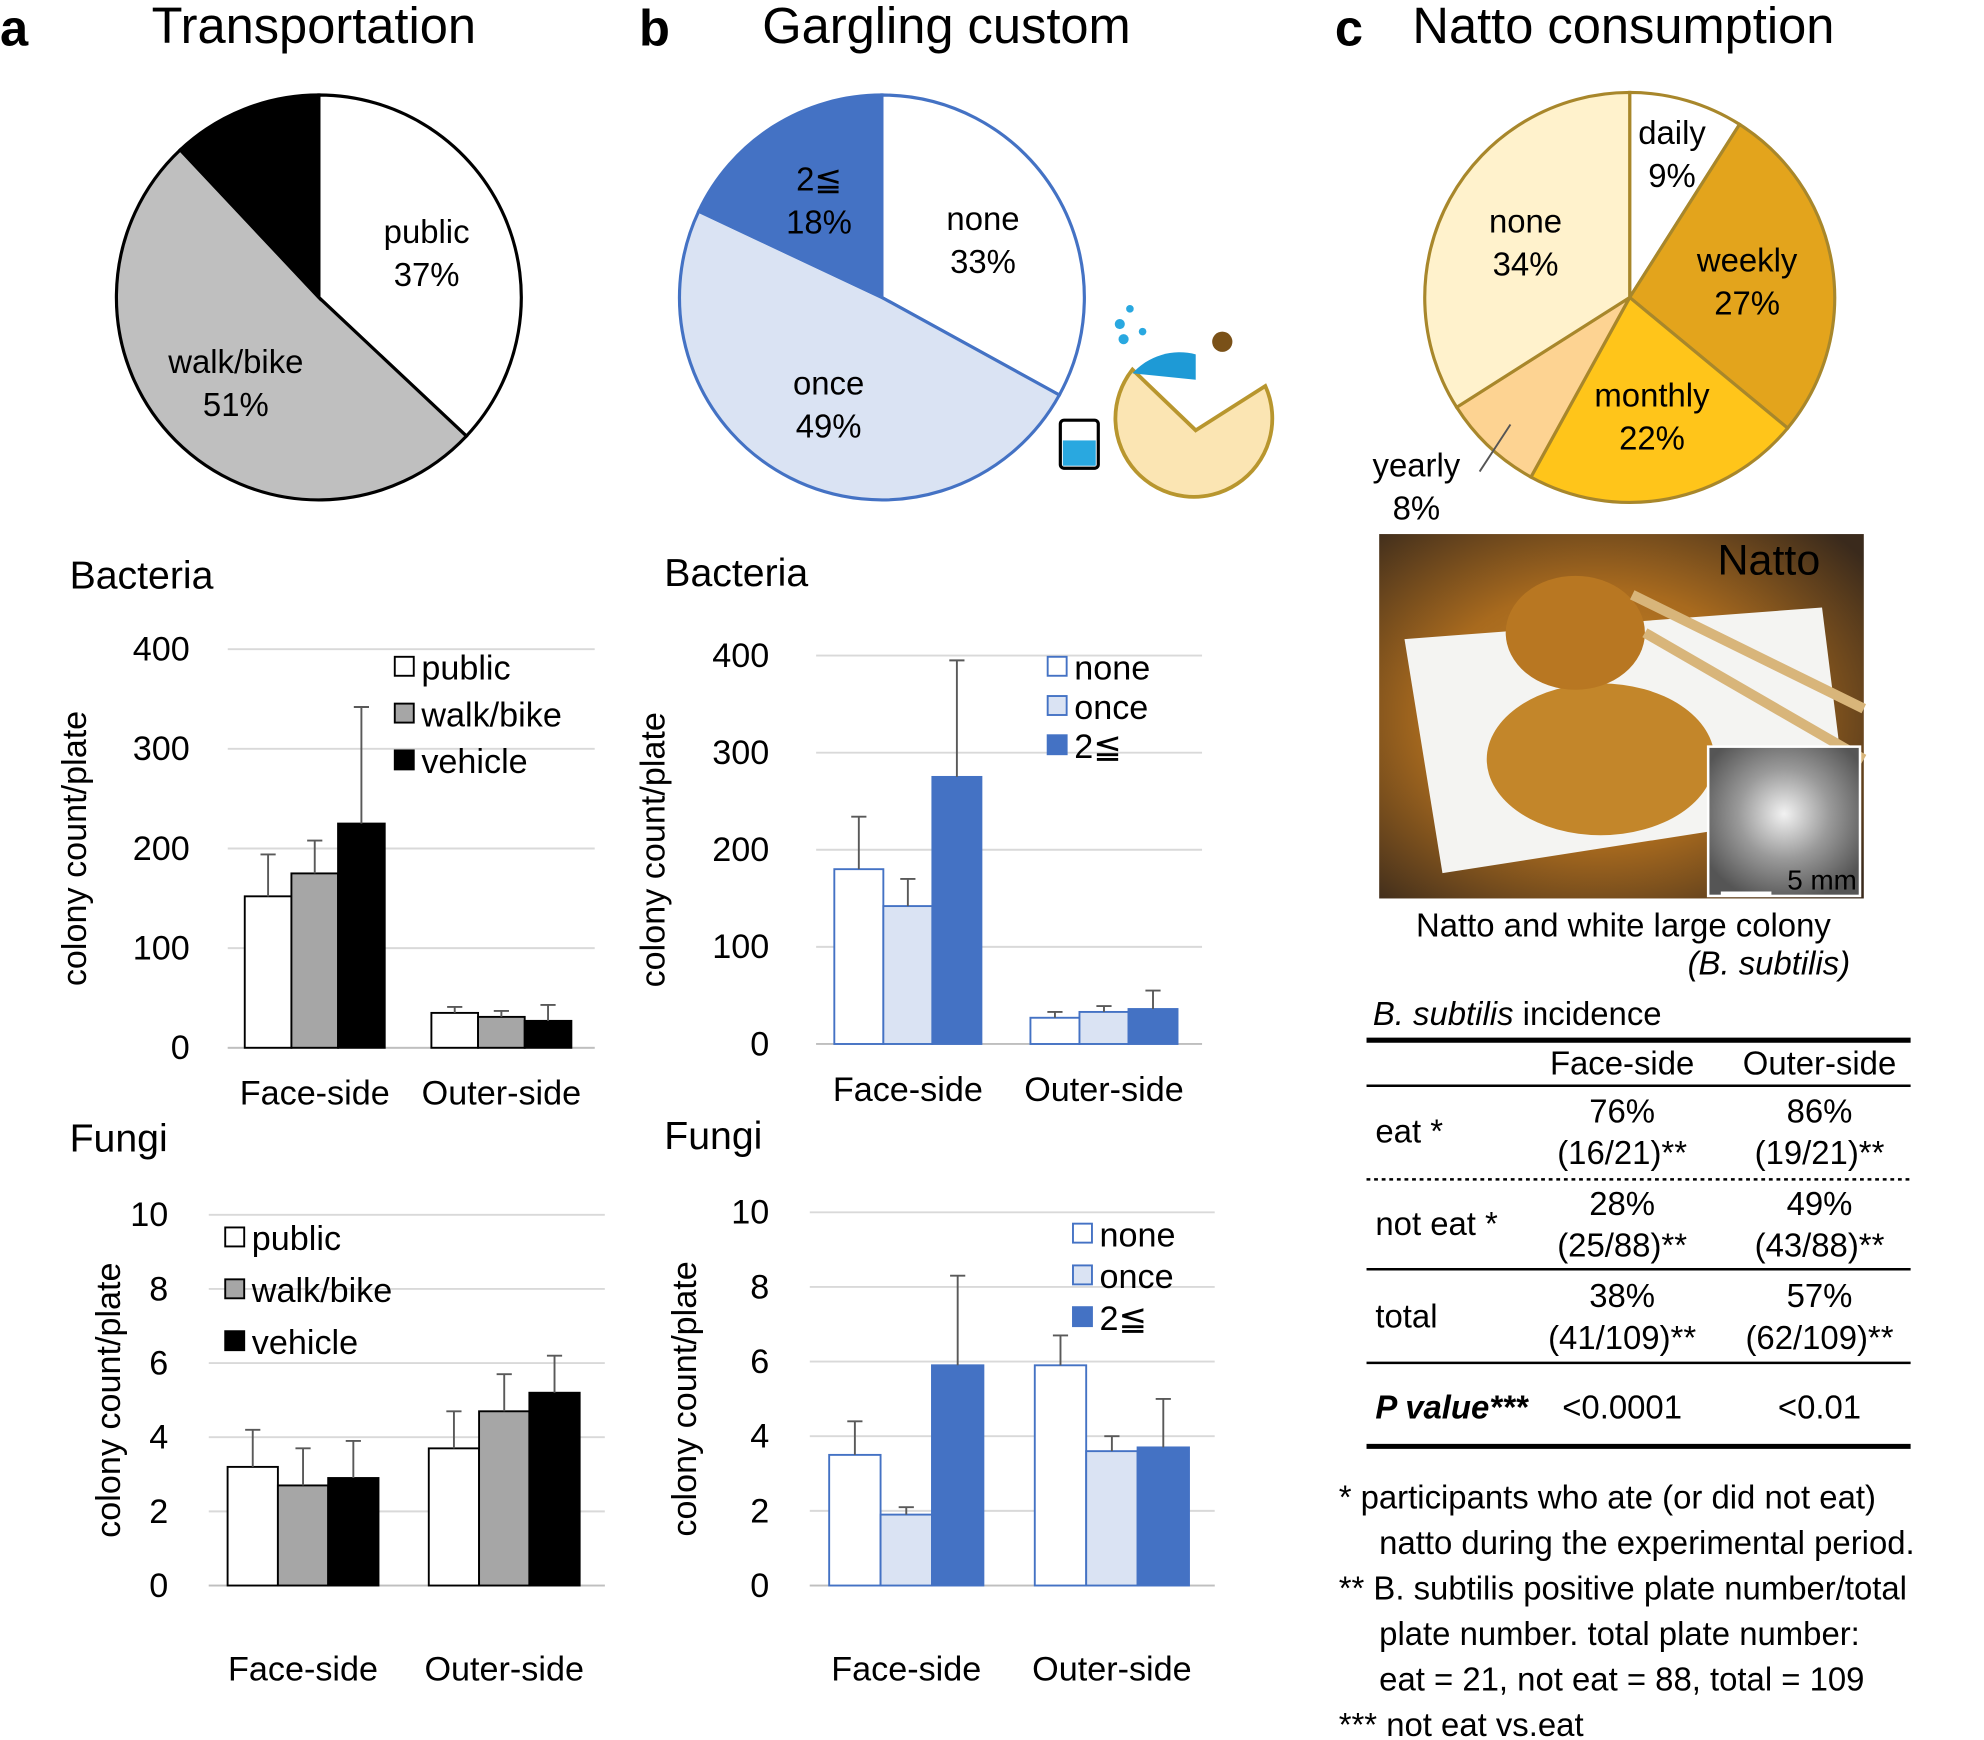 This screenshot has height=1740, width=1984. I want to click on table-title: B. subtilis incidence, so click(1517, 1013).